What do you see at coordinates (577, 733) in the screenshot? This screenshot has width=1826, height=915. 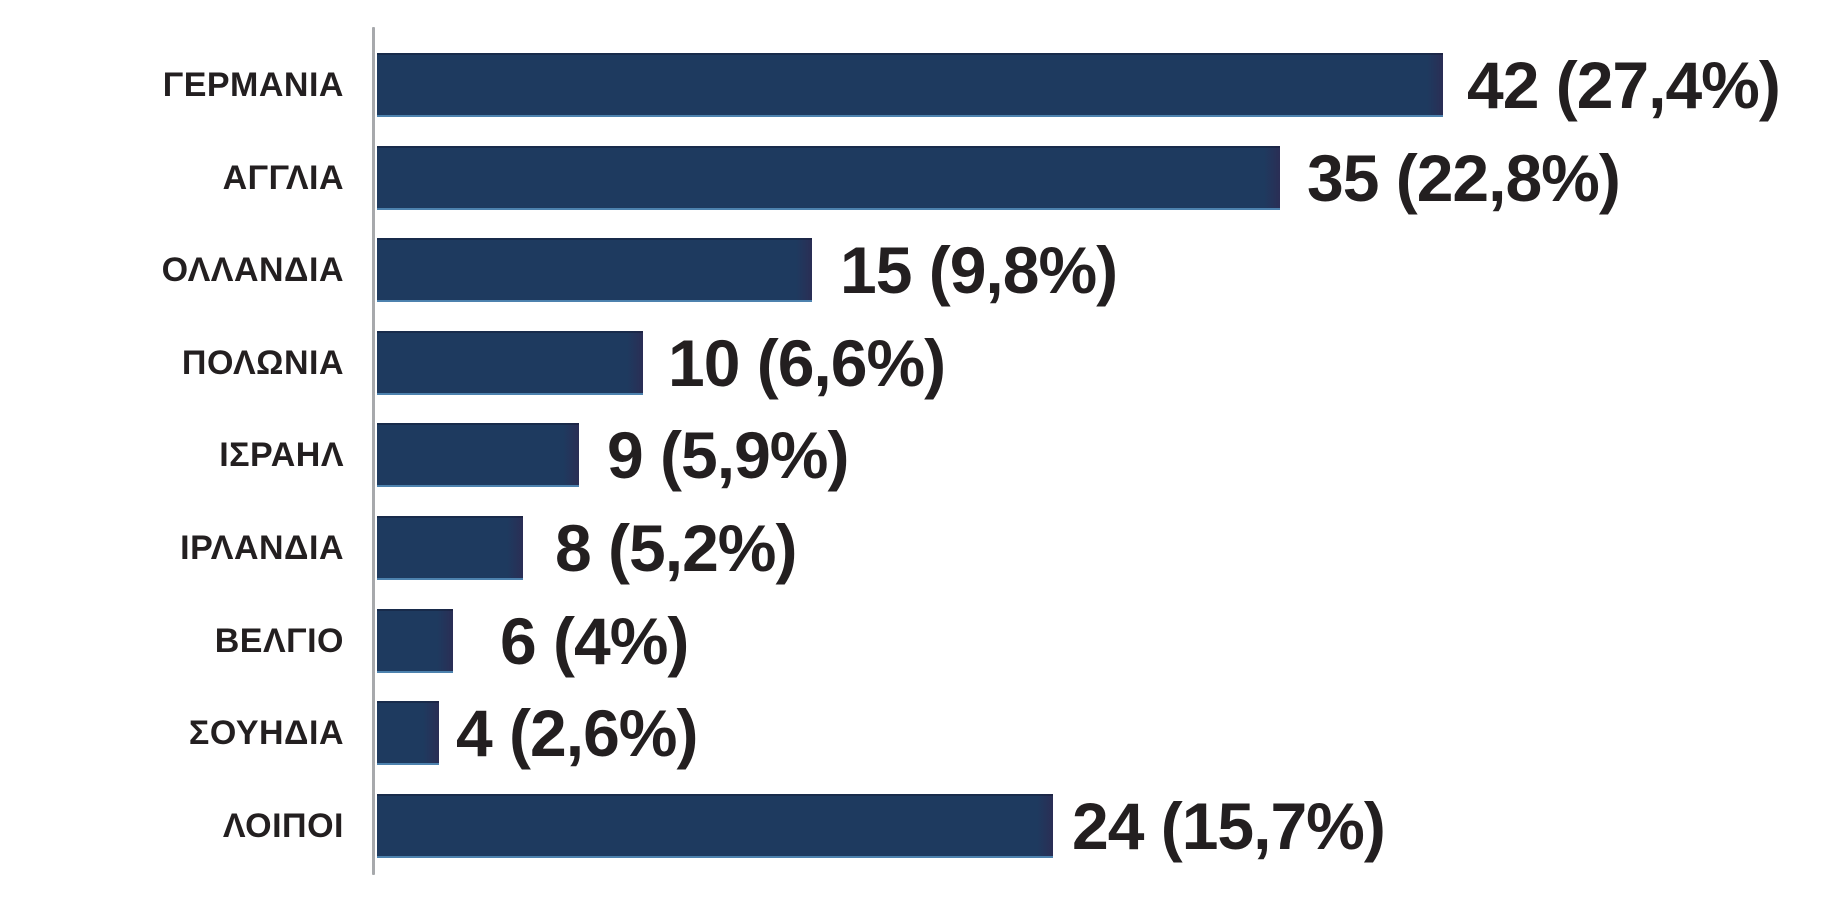 I see `value-label: 4 (2,6%)` at bounding box center [577, 733].